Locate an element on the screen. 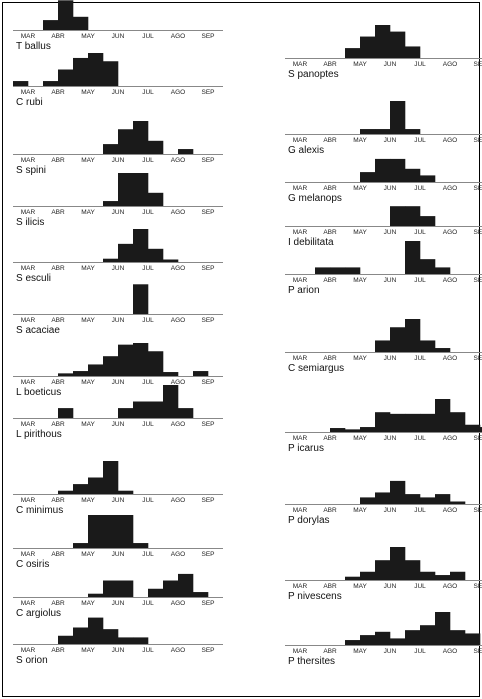 The height and width of the screenshot is (699, 482). panel-s-spini: MAR ABR MAY JUN JUL AGO SEP S spini is located at coordinates (118, 148).